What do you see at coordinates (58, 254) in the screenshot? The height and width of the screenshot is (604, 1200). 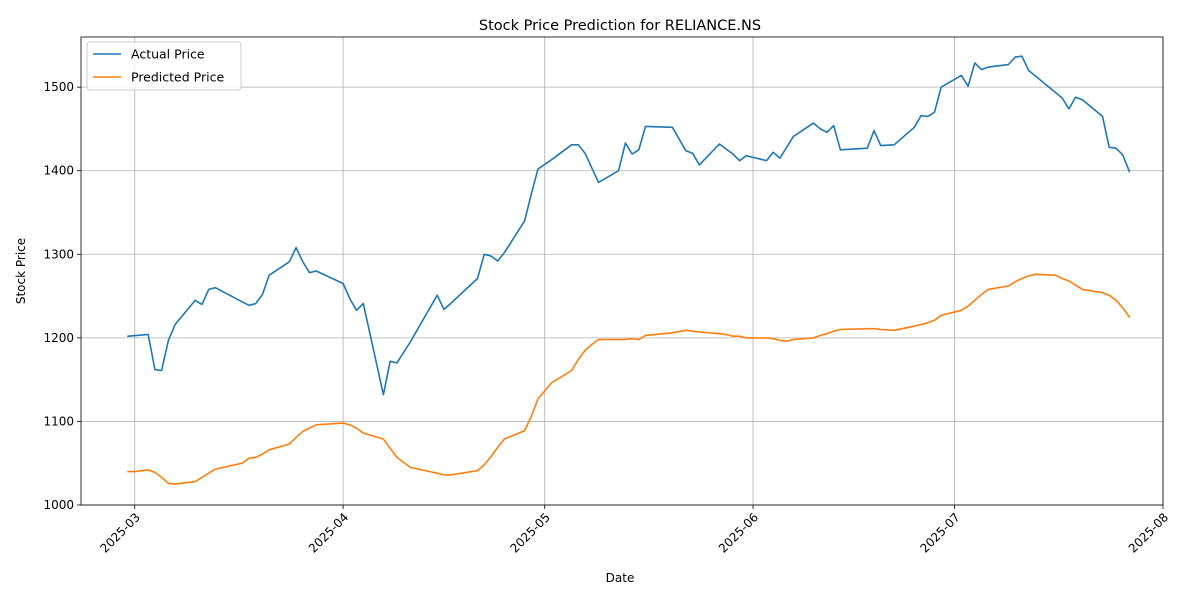 I see `y-tick-label: 1300` at bounding box center [58, 254].